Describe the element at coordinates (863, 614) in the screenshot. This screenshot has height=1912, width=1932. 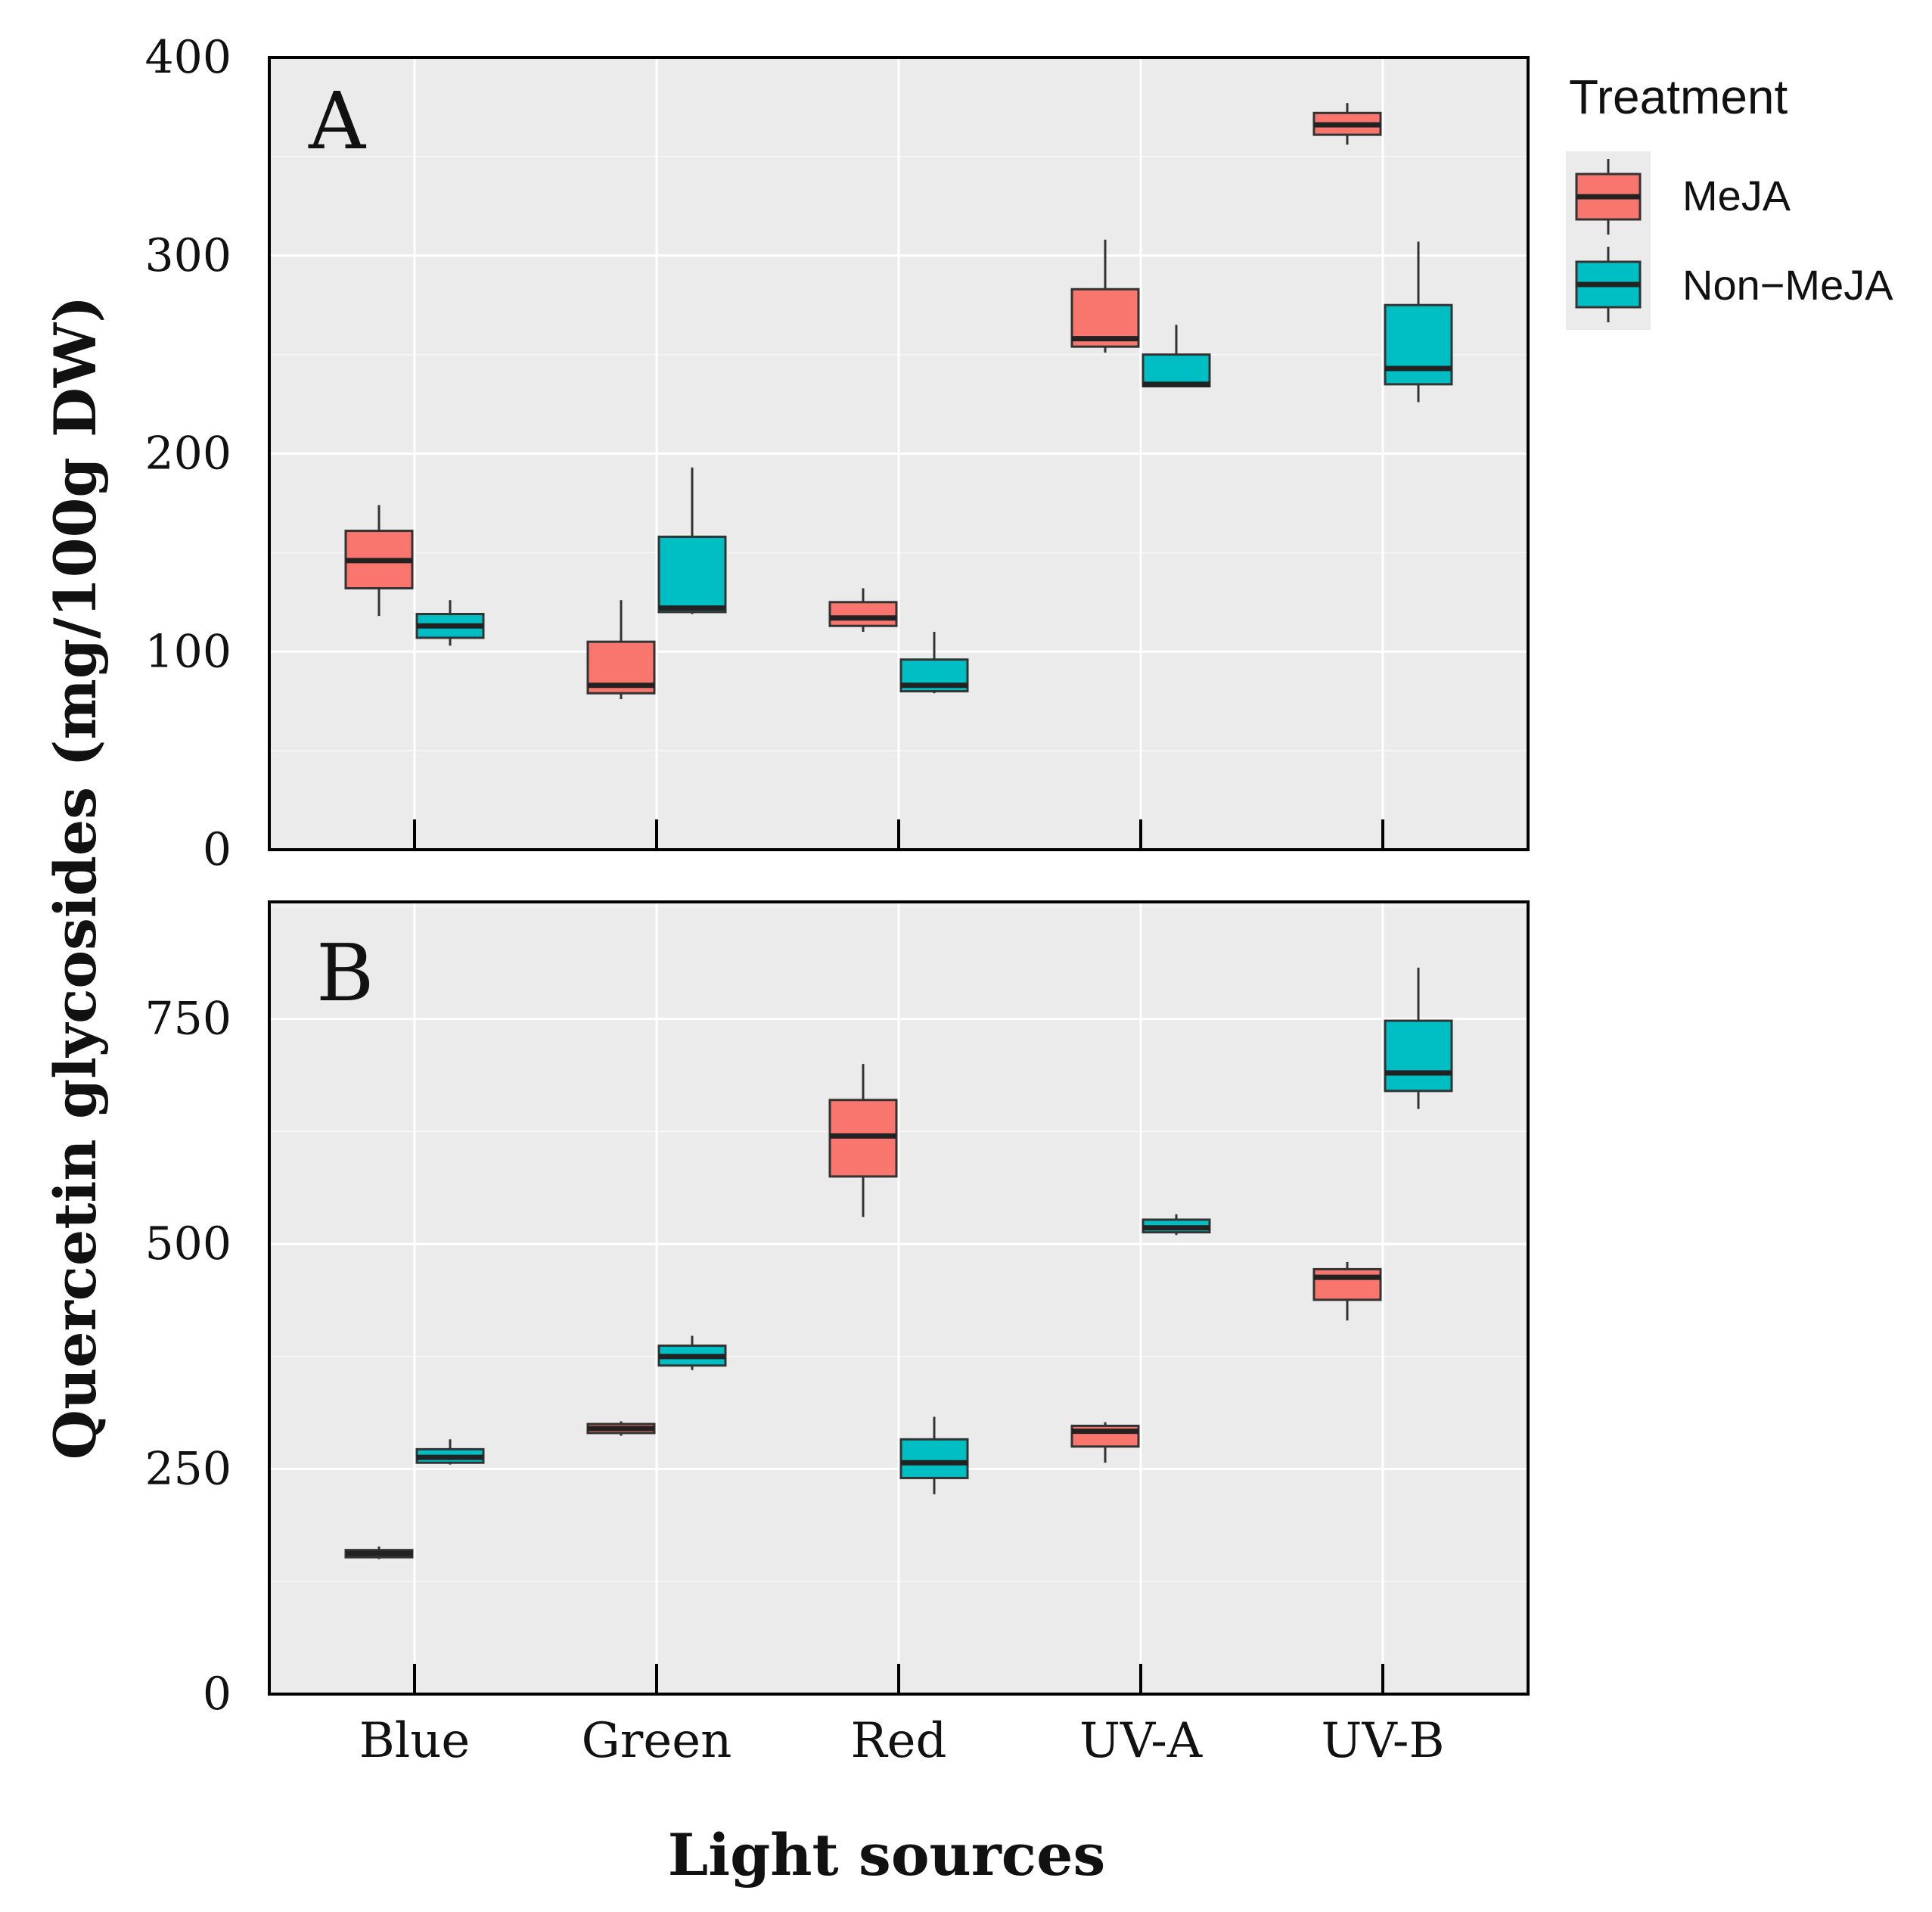
I see `panel-a-box-meja-red-iqr` at that location.